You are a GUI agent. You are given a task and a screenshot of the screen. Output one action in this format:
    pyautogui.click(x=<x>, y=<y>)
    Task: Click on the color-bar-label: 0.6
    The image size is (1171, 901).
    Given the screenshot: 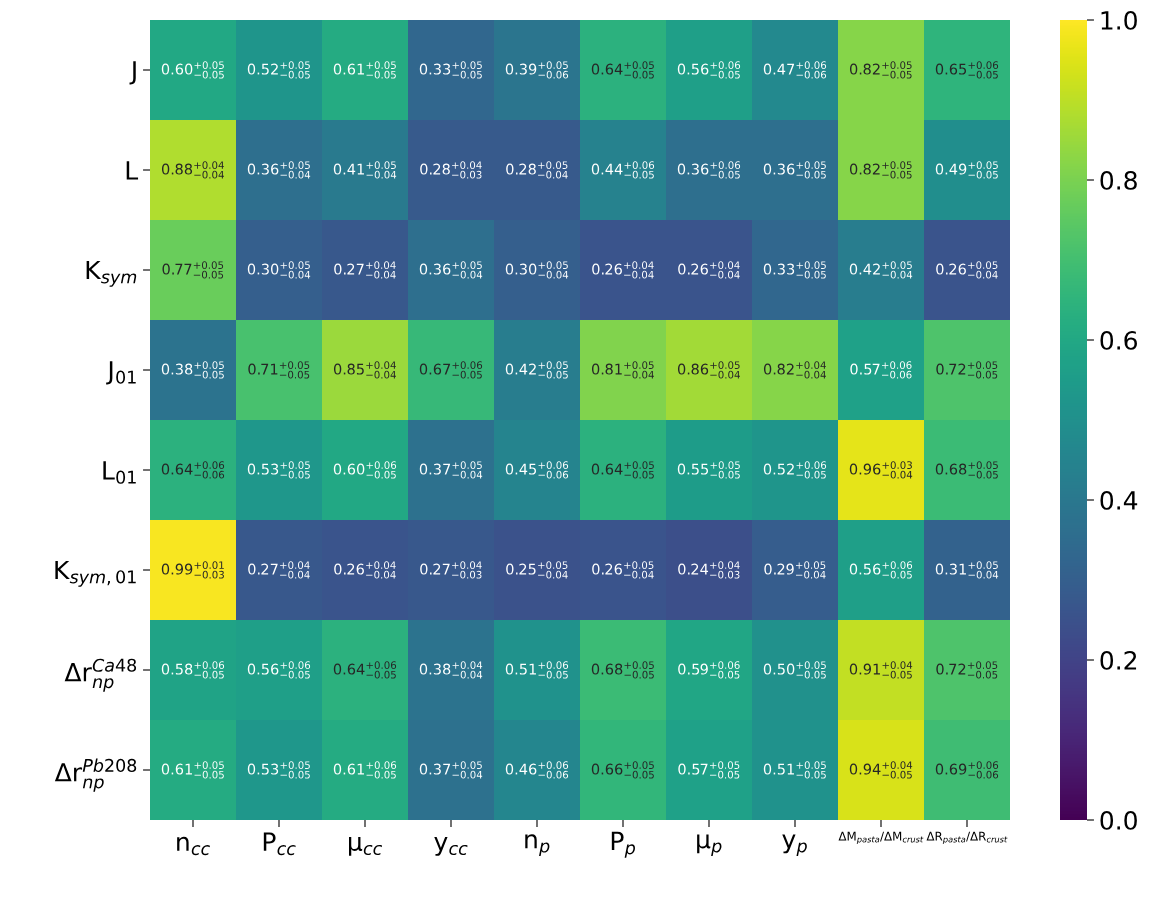 What is the action you would take?
    pyautogui.click(x=1118, y=340)
    